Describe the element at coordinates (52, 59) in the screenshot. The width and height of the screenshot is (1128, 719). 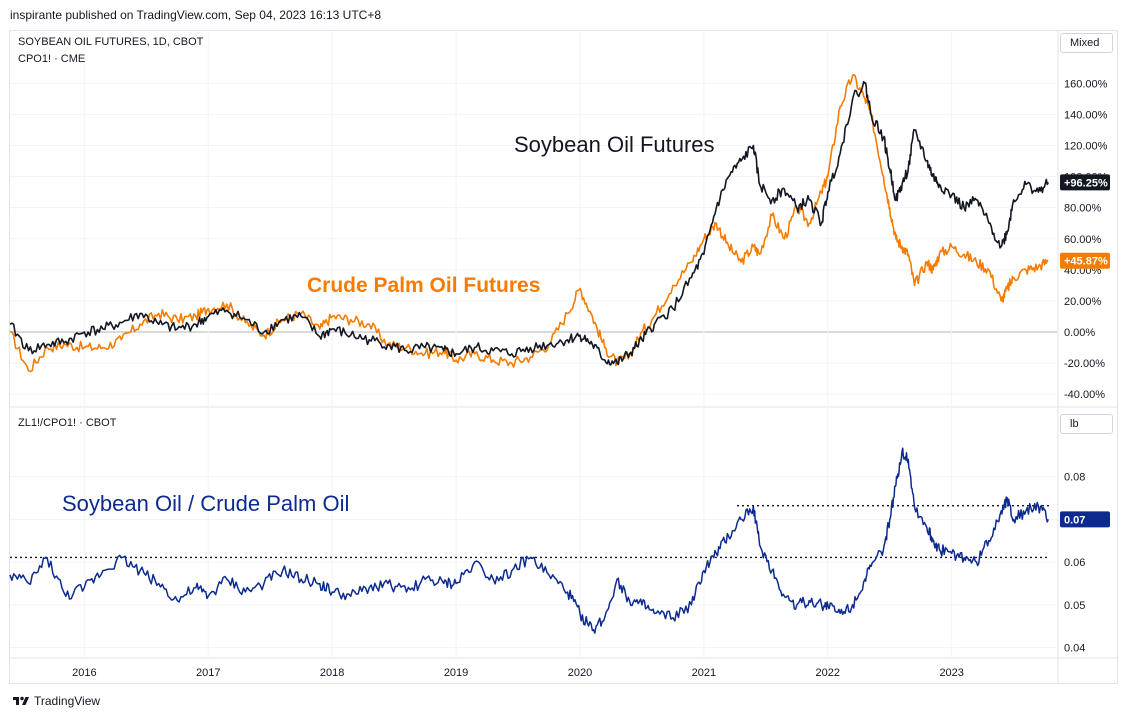
I see `top-symbol-line2: CPO1! · CME` at that location.